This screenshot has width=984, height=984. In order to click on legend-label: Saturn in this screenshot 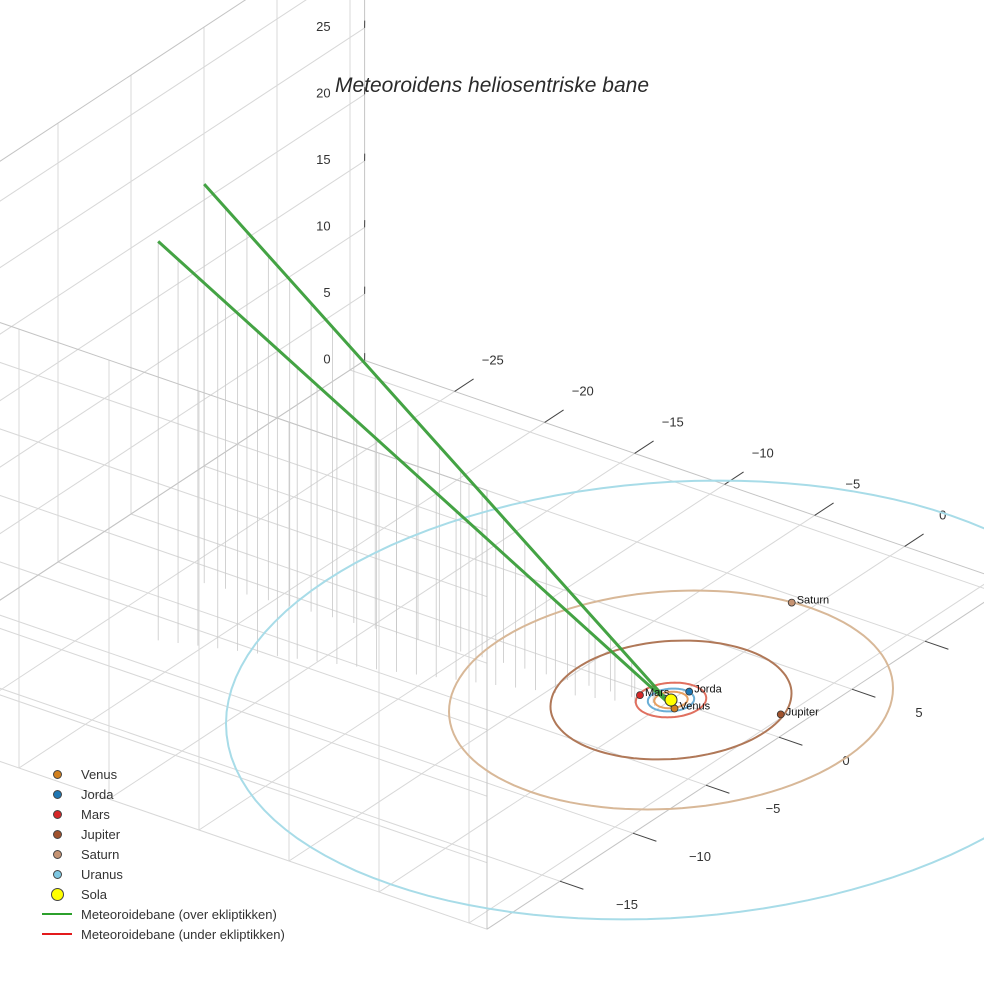, I will do `click(100, 854)`.